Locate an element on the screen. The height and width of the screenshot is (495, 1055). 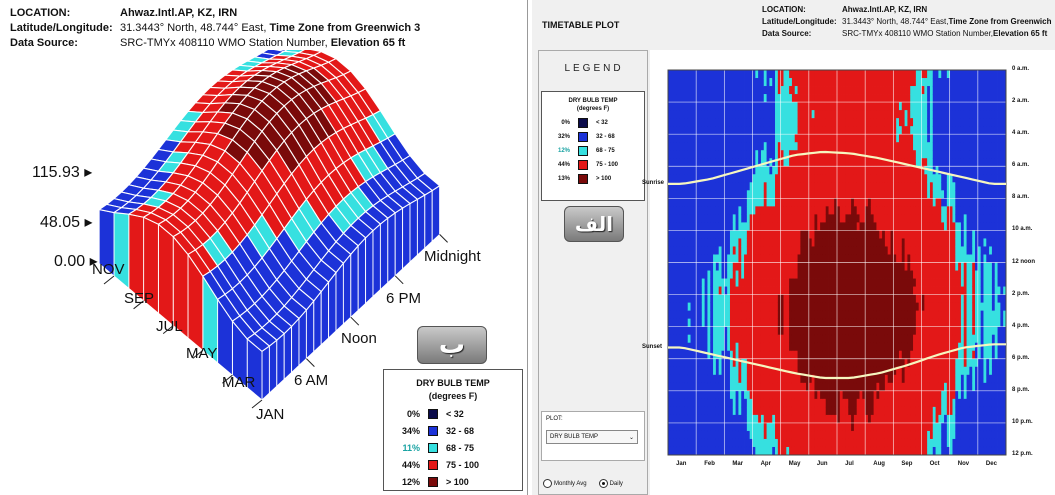
radio-monthly-avg: Monthly Avg is located at coordinates (565, 483).